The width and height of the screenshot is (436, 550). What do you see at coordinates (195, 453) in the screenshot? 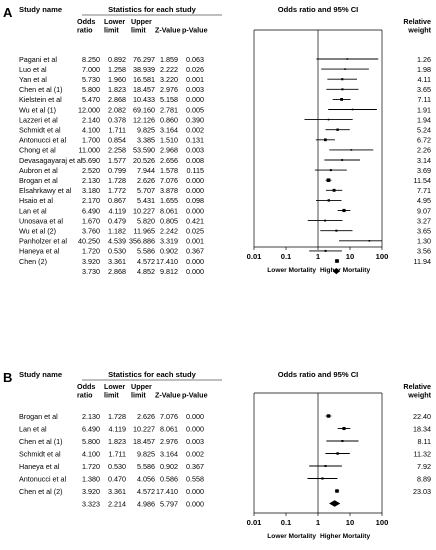
I see `p-value: 0.002` at bounding box center [195, 453].